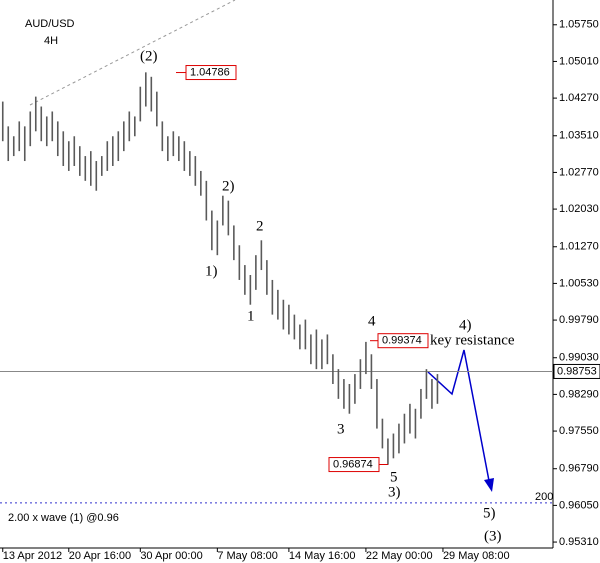 The width and height of the screenshot is (600, 563). What do you see at coordinates (579, 61) in the screenshot?
I see `y-tick-label: 1.05010` at bounding box center [579, 61].